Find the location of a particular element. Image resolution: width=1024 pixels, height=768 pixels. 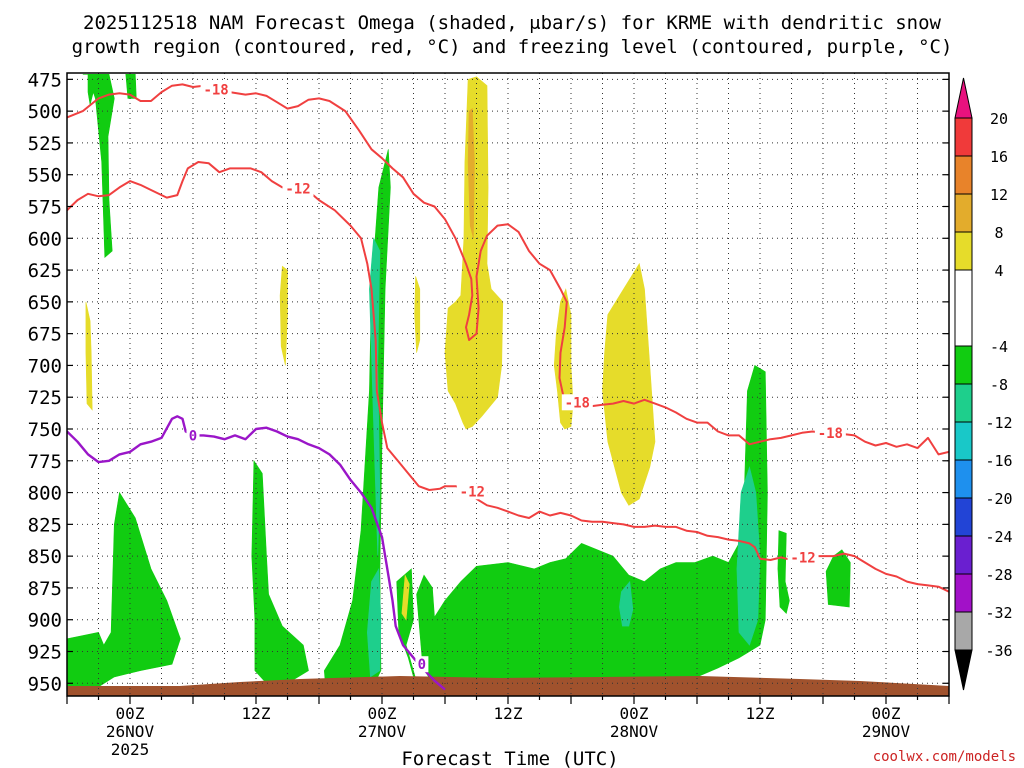

y-tick-label-675: 675 is located at coordinates (45, 335).